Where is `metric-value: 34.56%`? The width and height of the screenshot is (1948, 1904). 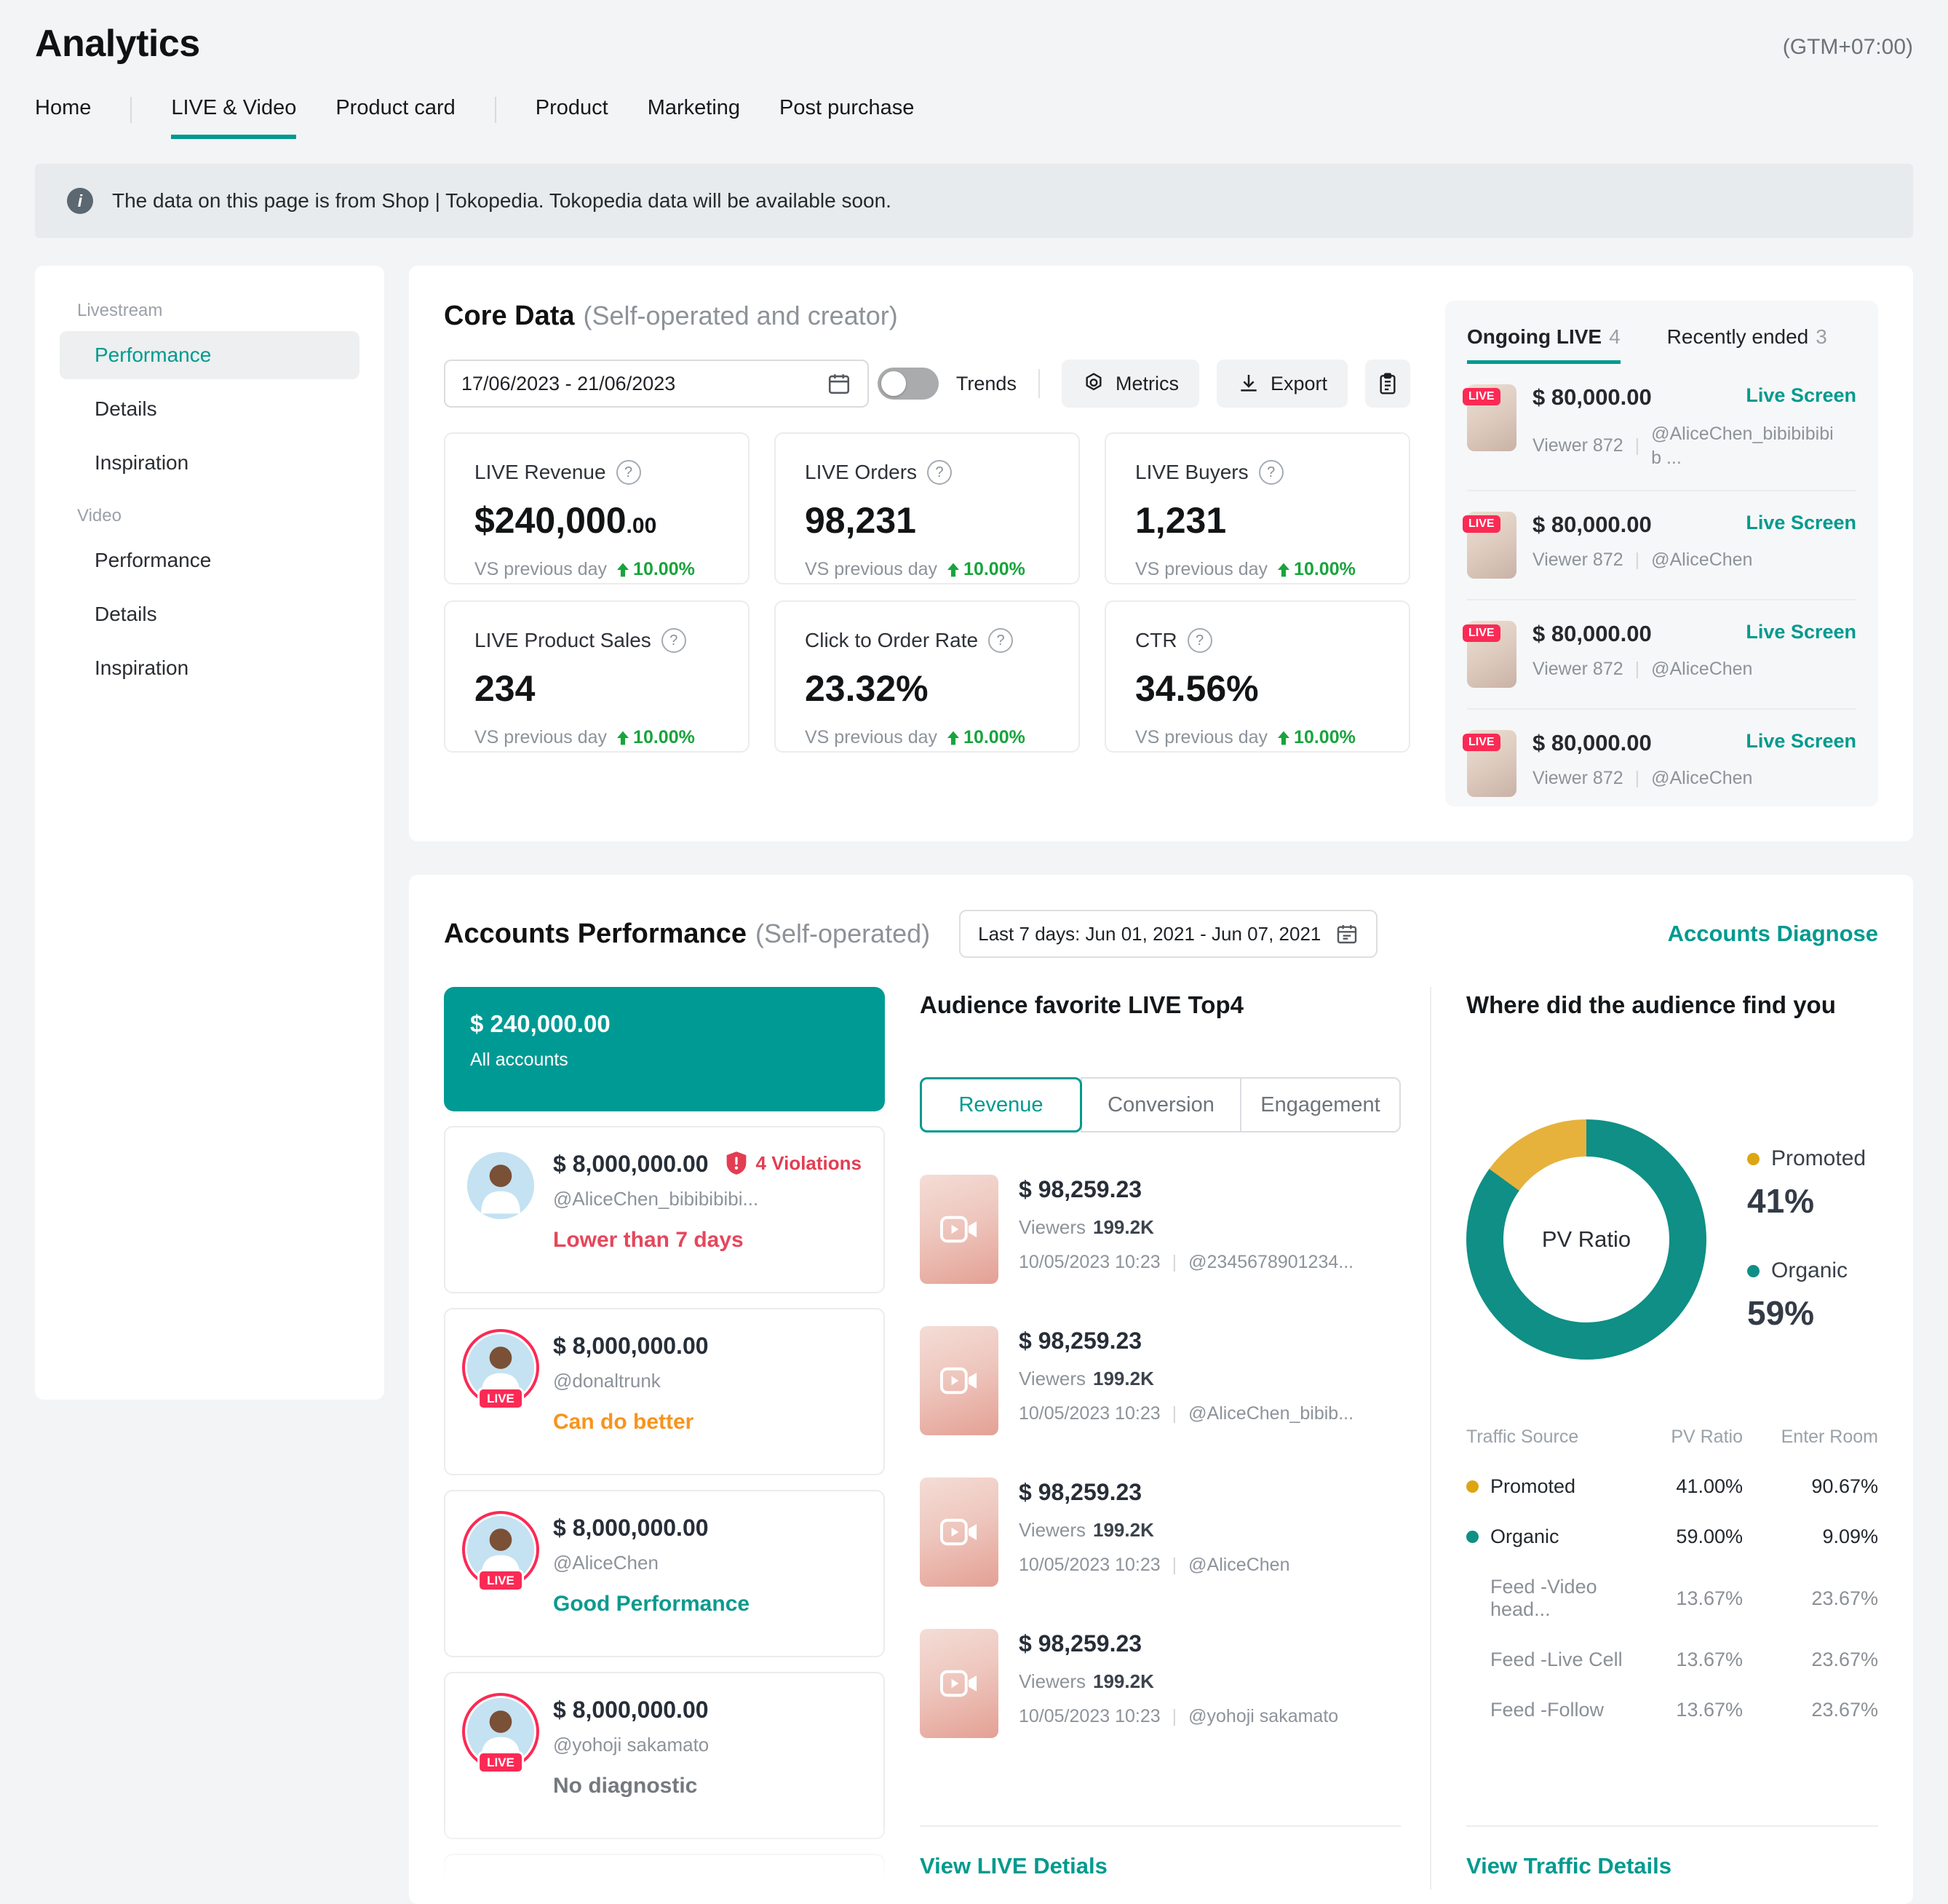 metric-value: 34.56% is located at coordinates (1197, 688).